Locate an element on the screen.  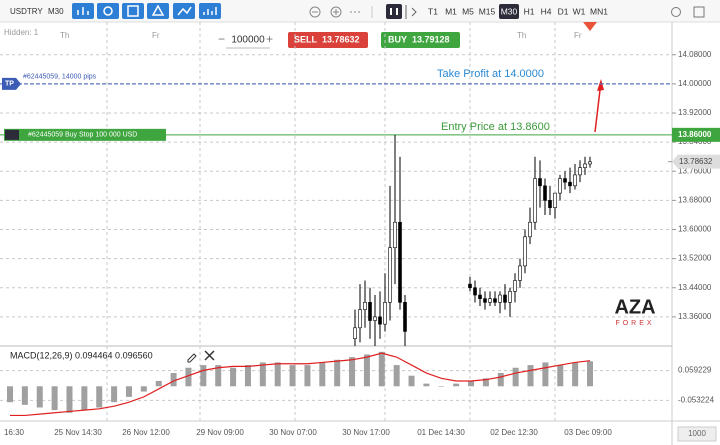
tp-badge is located at coordinates (11, 83).